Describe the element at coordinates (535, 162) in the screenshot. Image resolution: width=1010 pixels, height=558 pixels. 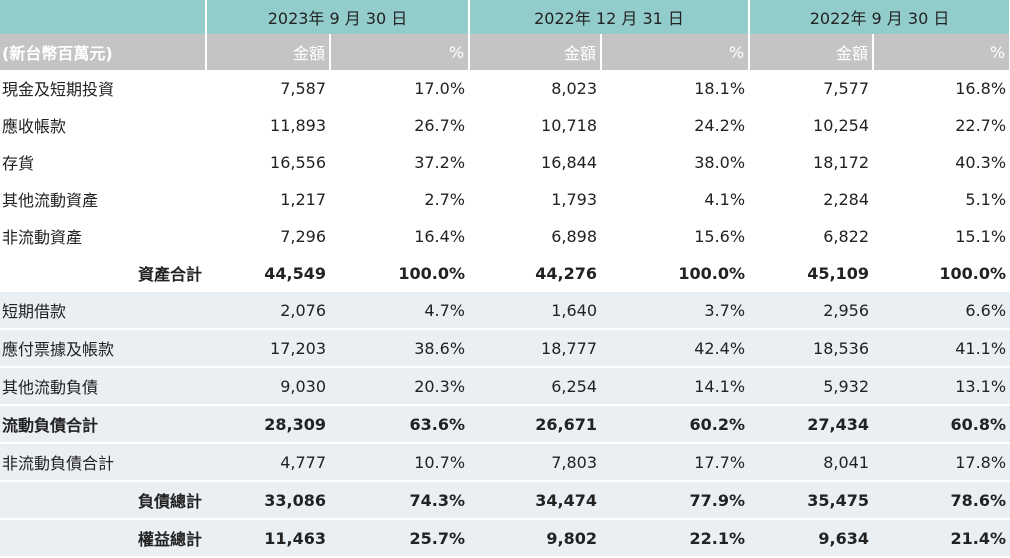
I see `amount-cell: 16,844` at that location.